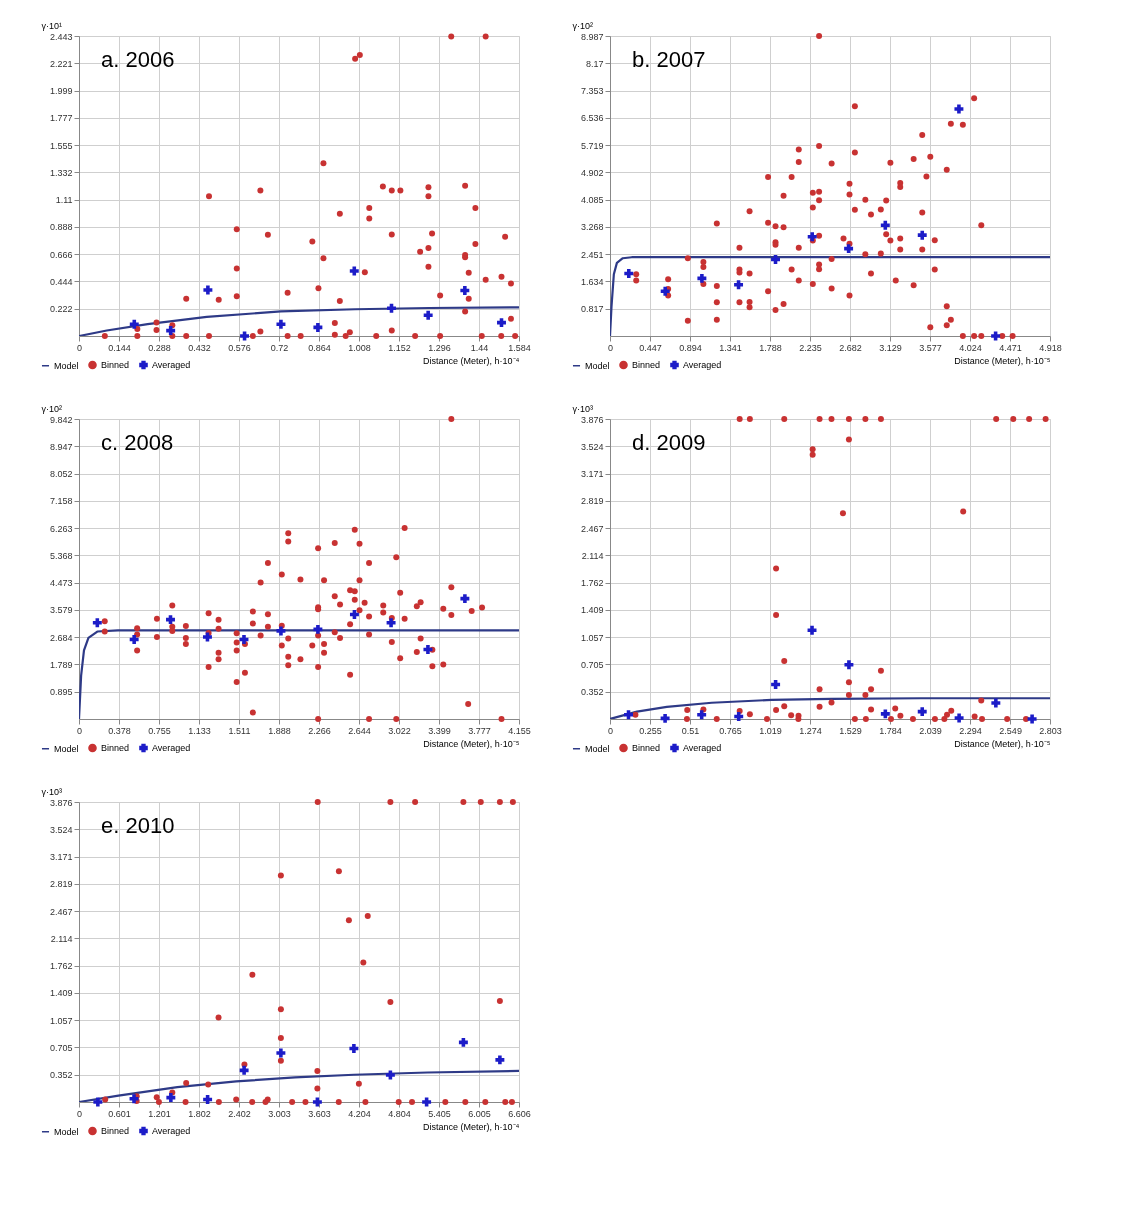  What do you see at coordinates (850, 730) in the screenshot?
I see `x-tick-label: 1.529` at bounding box center [850, 730].